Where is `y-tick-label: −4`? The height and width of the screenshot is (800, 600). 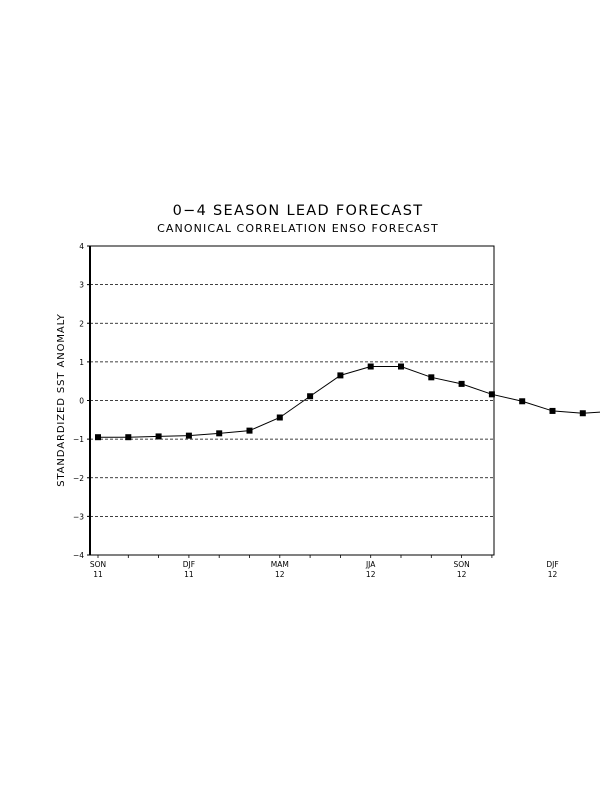
y-tick-label: −4 is located at coordinates (78, 555).